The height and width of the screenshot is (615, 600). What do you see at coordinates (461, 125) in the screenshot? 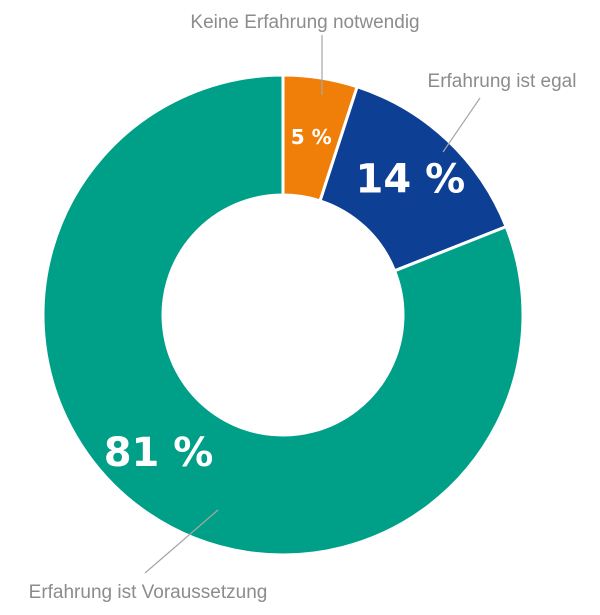
I see `leader-line-erfahrung-ist-egal` at bounding box center [461, 125].